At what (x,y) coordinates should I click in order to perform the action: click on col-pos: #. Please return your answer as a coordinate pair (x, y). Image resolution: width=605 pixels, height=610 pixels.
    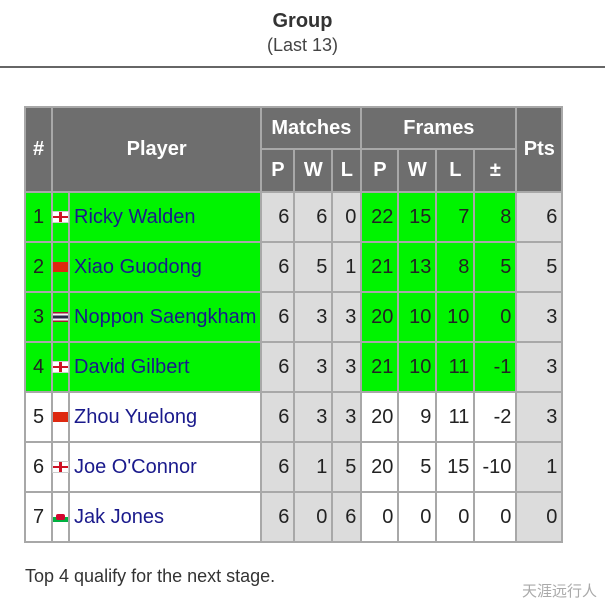
    Looking at the image, I should click on (38, 149).